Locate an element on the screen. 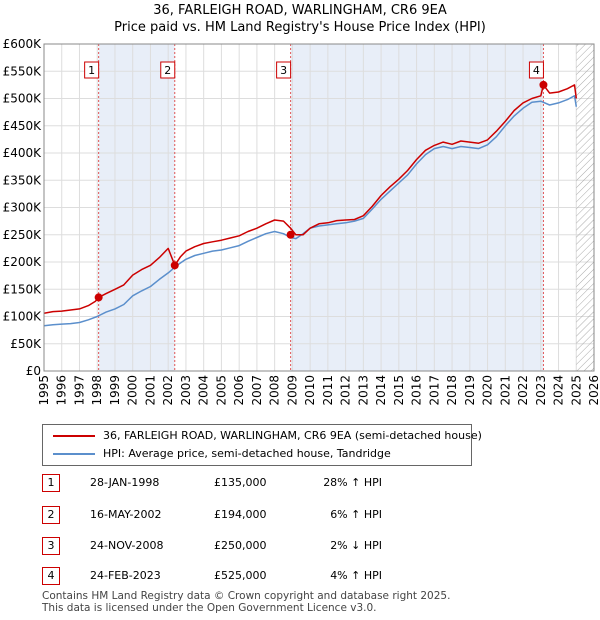  x-tick-label: 1998 is located at coordinates (97, 390).